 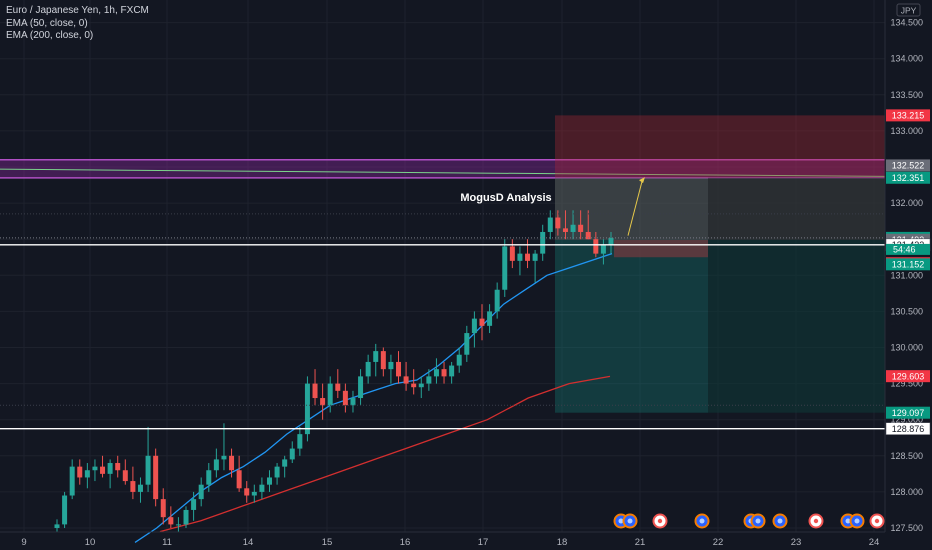 I want to click on price-label: 131.152, so click(x=908, y=264).